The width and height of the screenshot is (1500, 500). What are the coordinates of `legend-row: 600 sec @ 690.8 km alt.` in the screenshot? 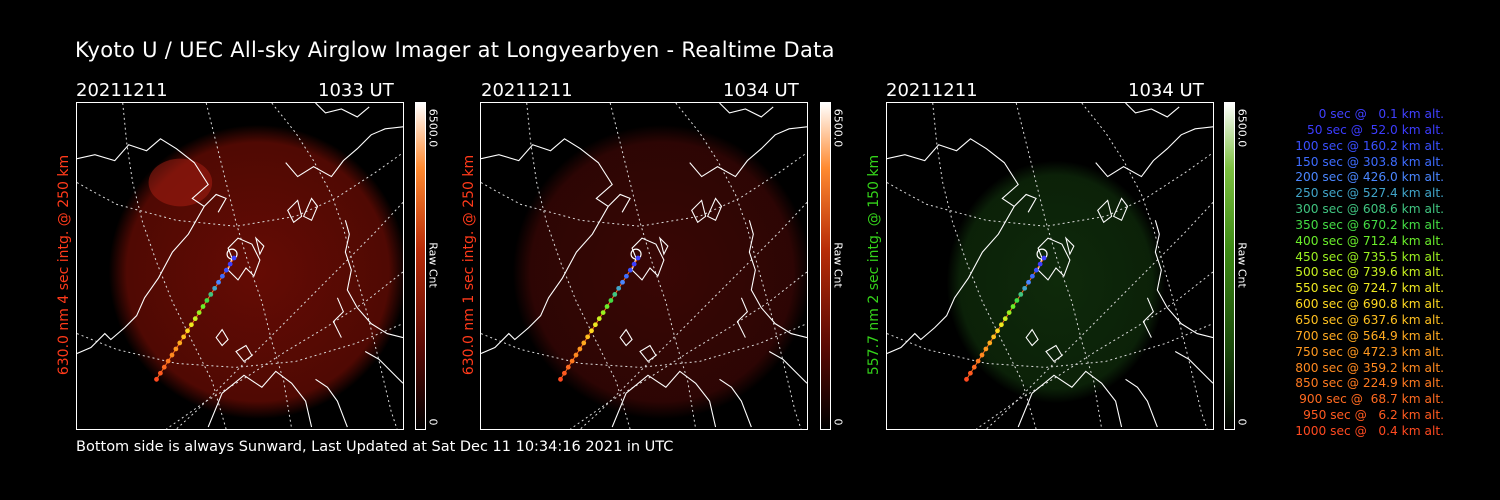 It's located at (1369, 304).